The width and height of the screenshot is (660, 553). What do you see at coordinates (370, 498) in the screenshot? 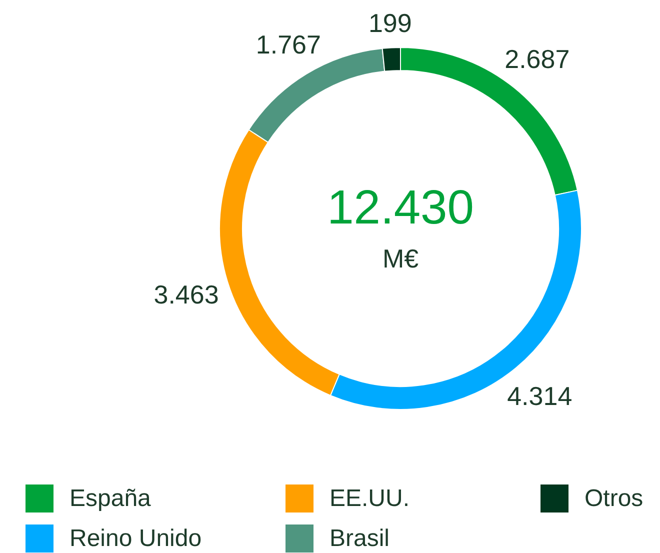
I see `legend-label: EE.UU.` at bounding box center [370, 498].